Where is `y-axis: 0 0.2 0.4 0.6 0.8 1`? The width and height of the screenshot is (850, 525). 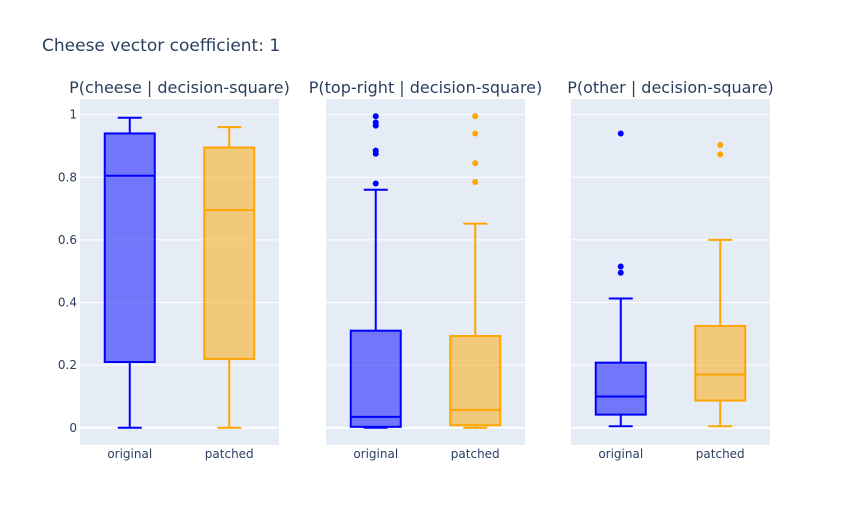
y-axis: 0 0.2 0.4 0.6 0.8 1 is located at coordinates (67, 271).